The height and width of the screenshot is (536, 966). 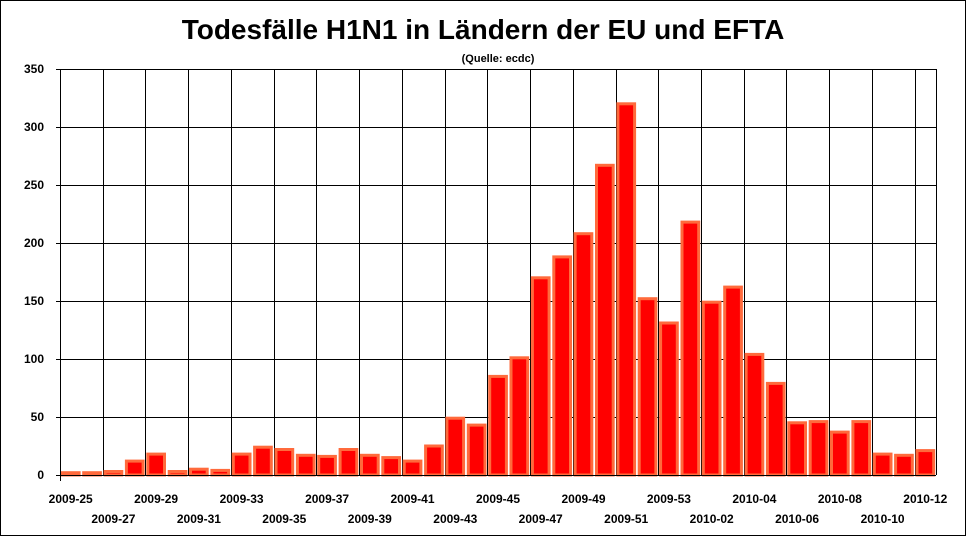 What do you see at coordinates (498, 499) in the screenshot?
I see `x-tick-label: 2009-45` at bounding box center [498, 499].